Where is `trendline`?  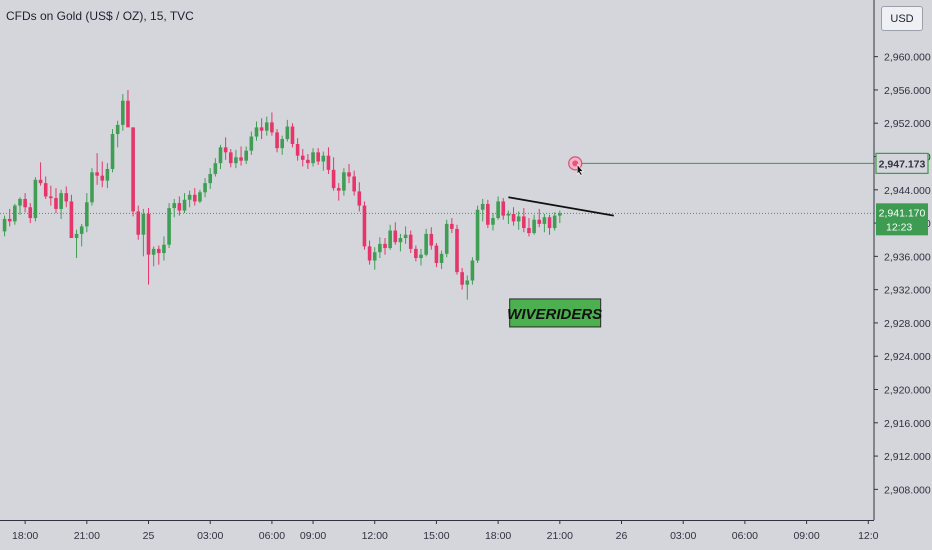 trendline is located at coordinates (561, 206).